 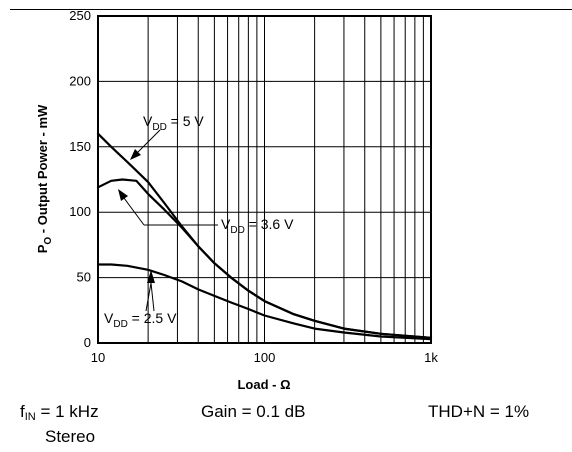 I want to click on condition-gain: Gain = 0.1 dB, so click(x=253, y=411).